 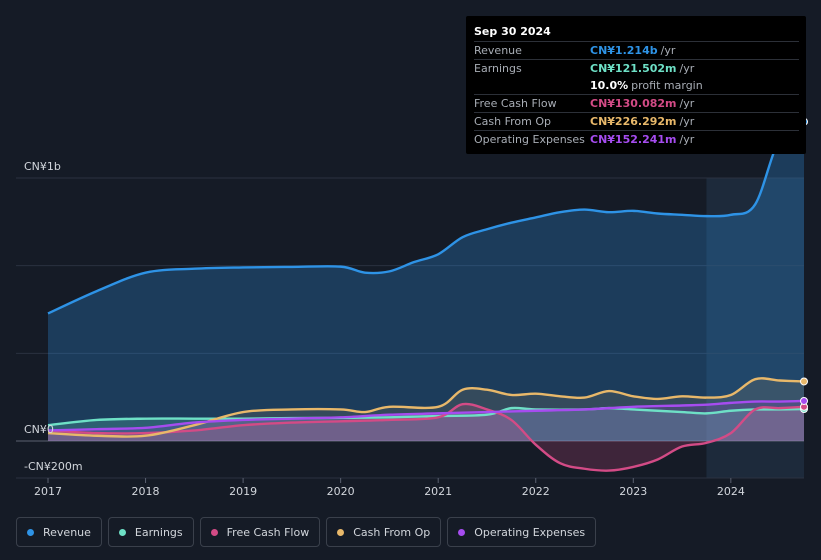 What do you see at coordinates (158, 532) in the screenshot?
I see `legend-label: Earnings` at bounding box center [158, 532].